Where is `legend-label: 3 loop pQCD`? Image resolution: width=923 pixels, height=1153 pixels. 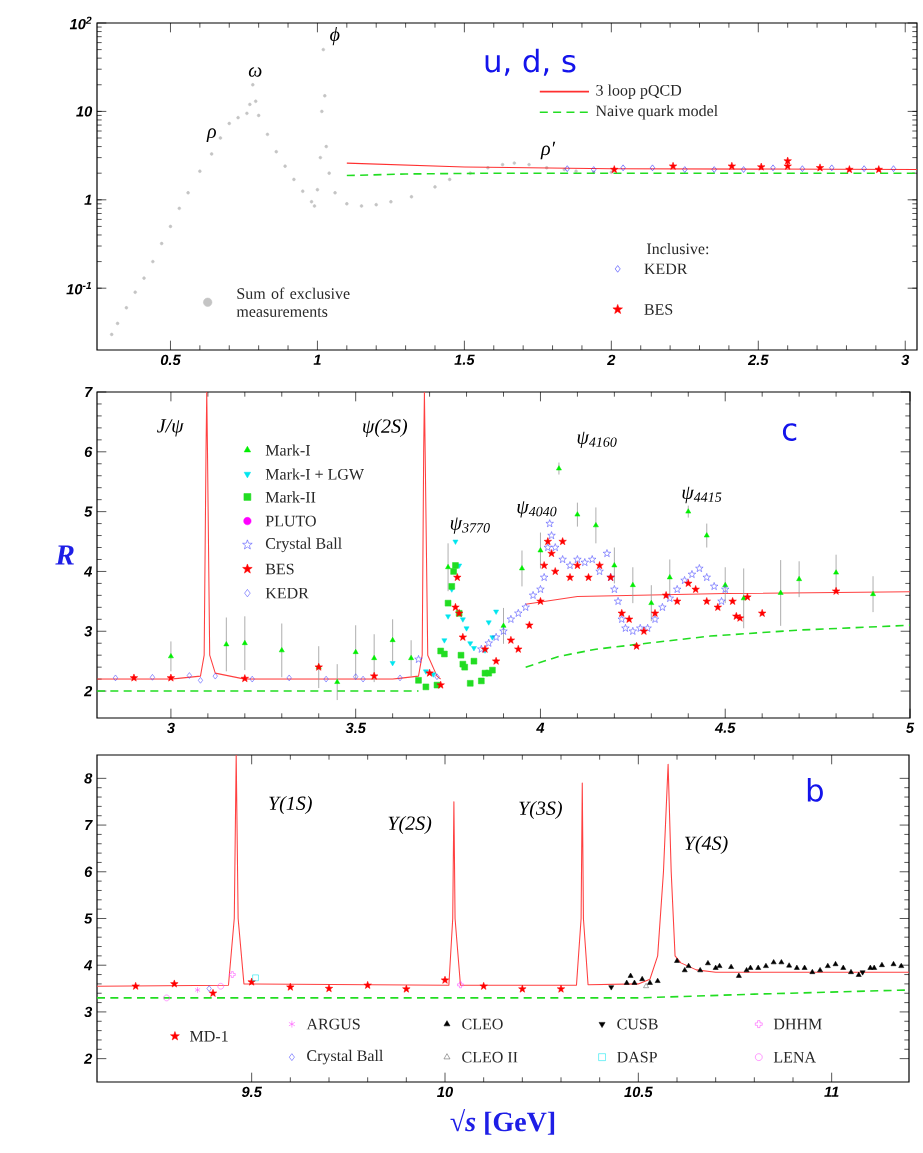 legend-label: 3 loop pQCD is located at coordinates (639, 91).